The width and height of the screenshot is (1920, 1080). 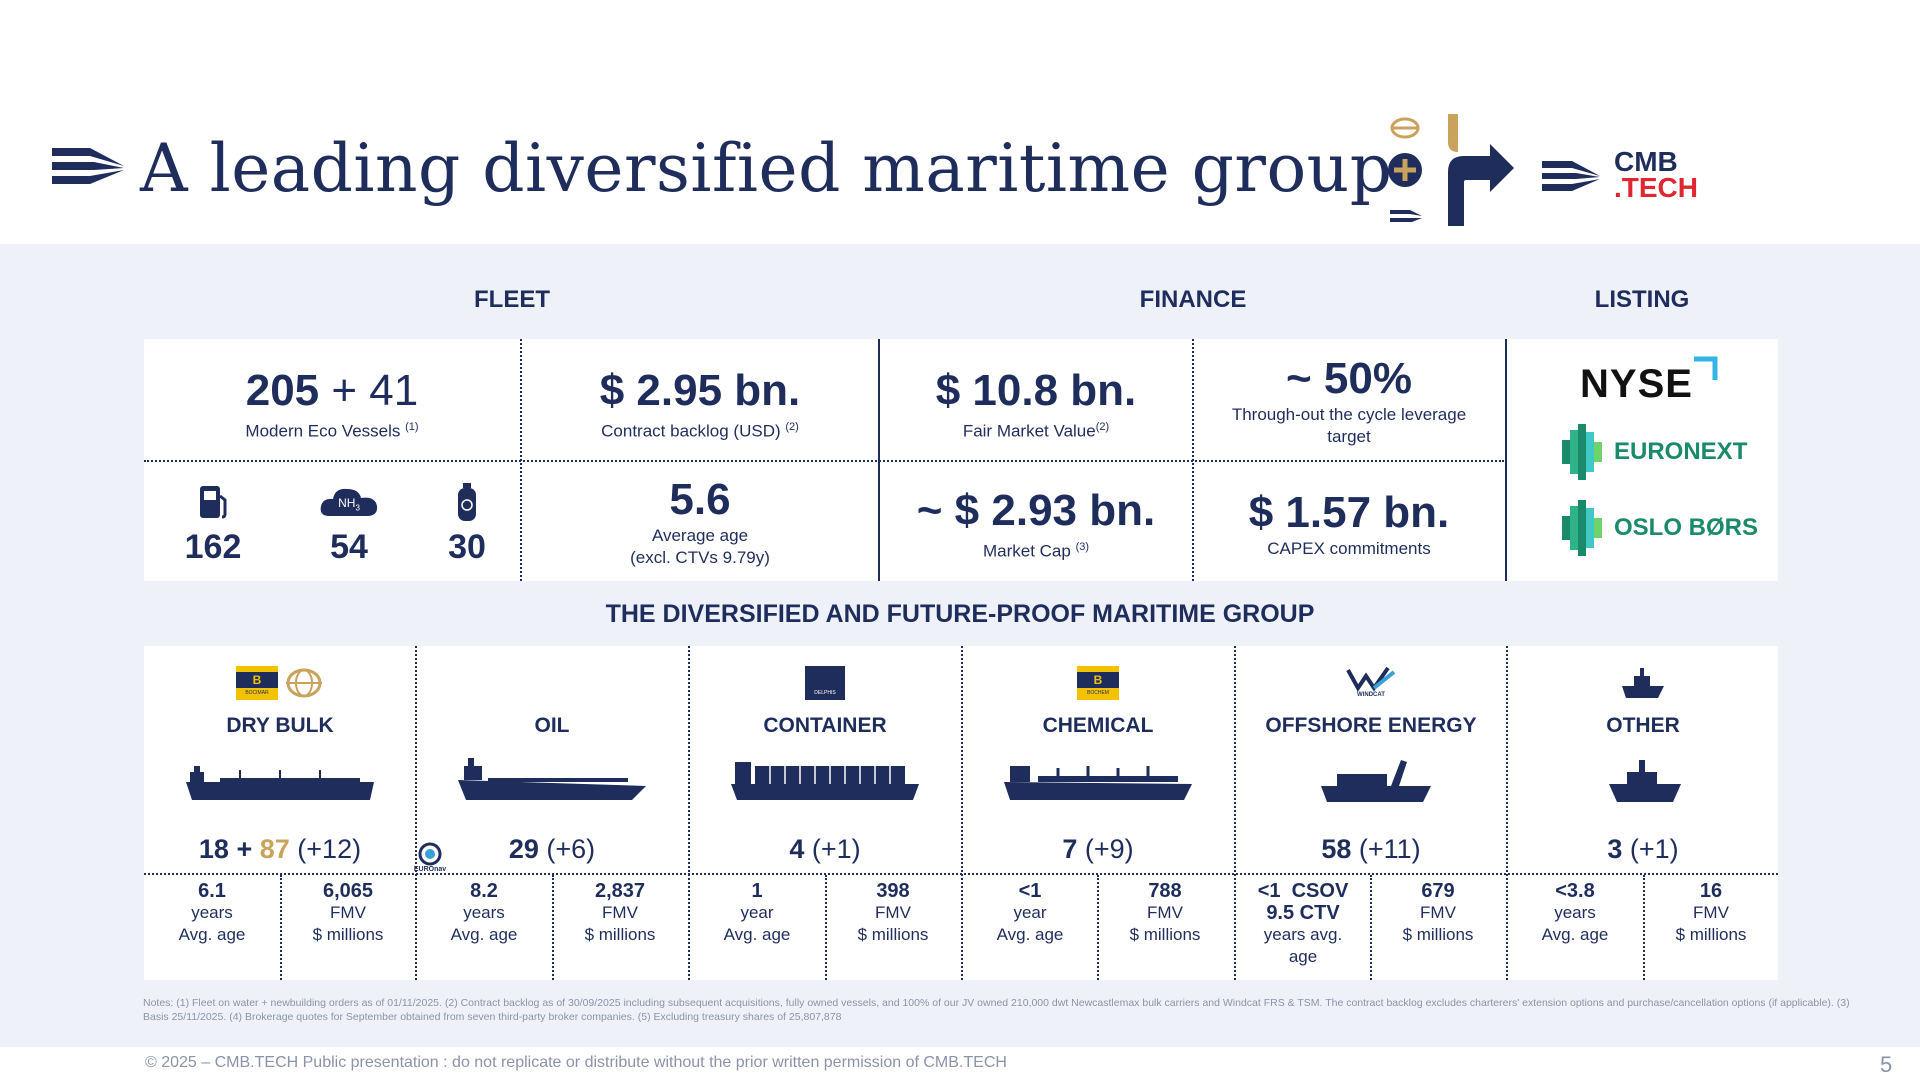 I want to click on count-c: (+9), so click(x=1109, y=849).